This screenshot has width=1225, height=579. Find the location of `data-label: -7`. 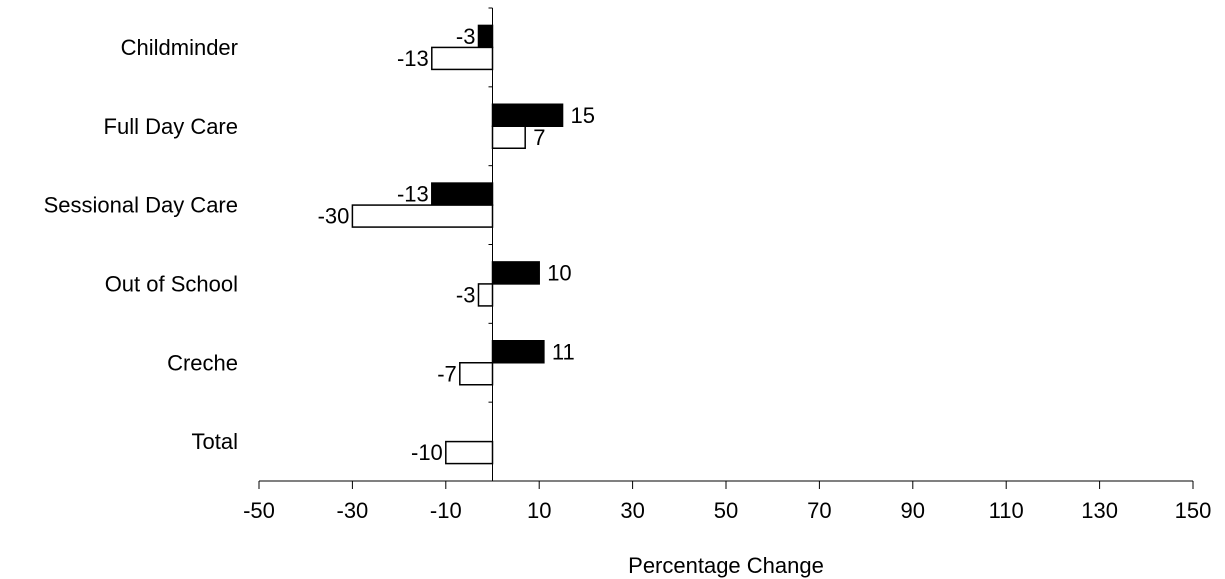

data-label: -7 is located at coordinates (447, 373).